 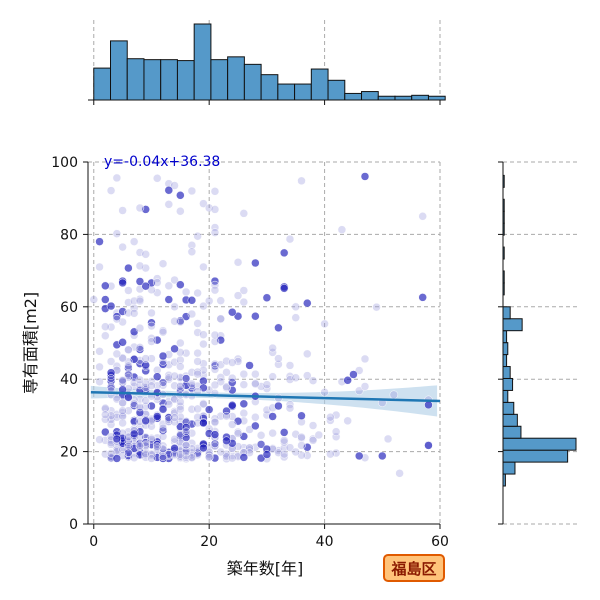 I want to click on regression-equation: y=-0.04x+36.38, so click(x=162, y=162).